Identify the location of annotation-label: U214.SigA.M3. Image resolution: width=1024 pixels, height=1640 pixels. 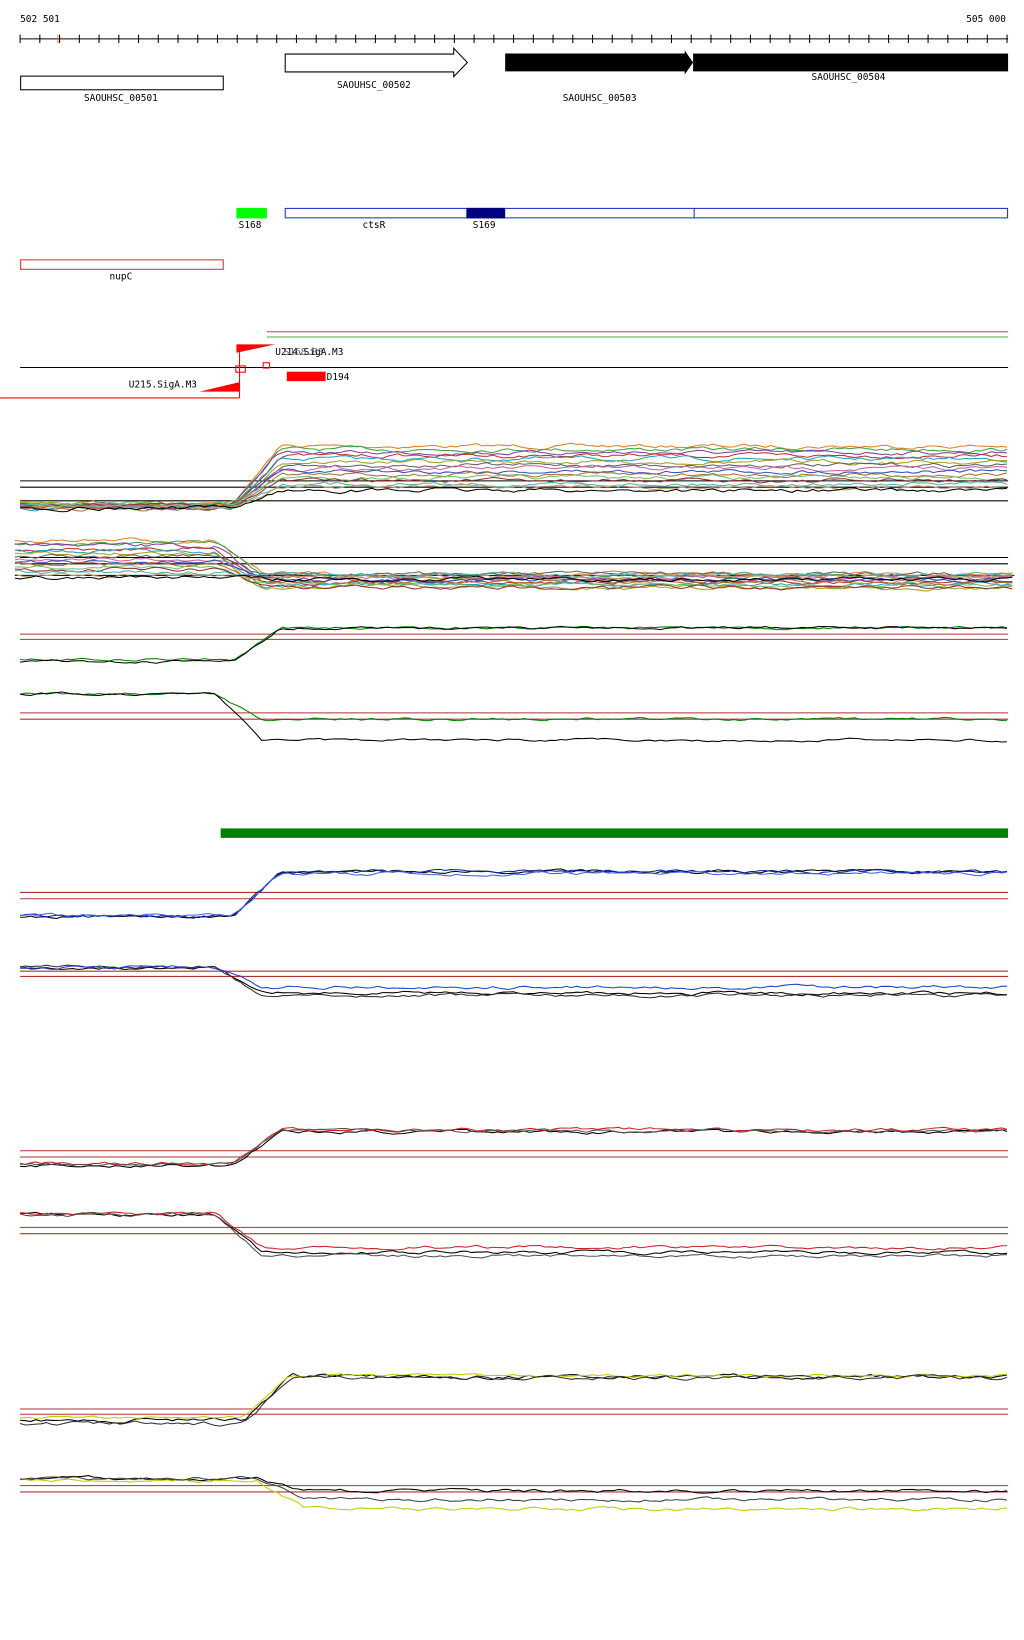
(309, 352).